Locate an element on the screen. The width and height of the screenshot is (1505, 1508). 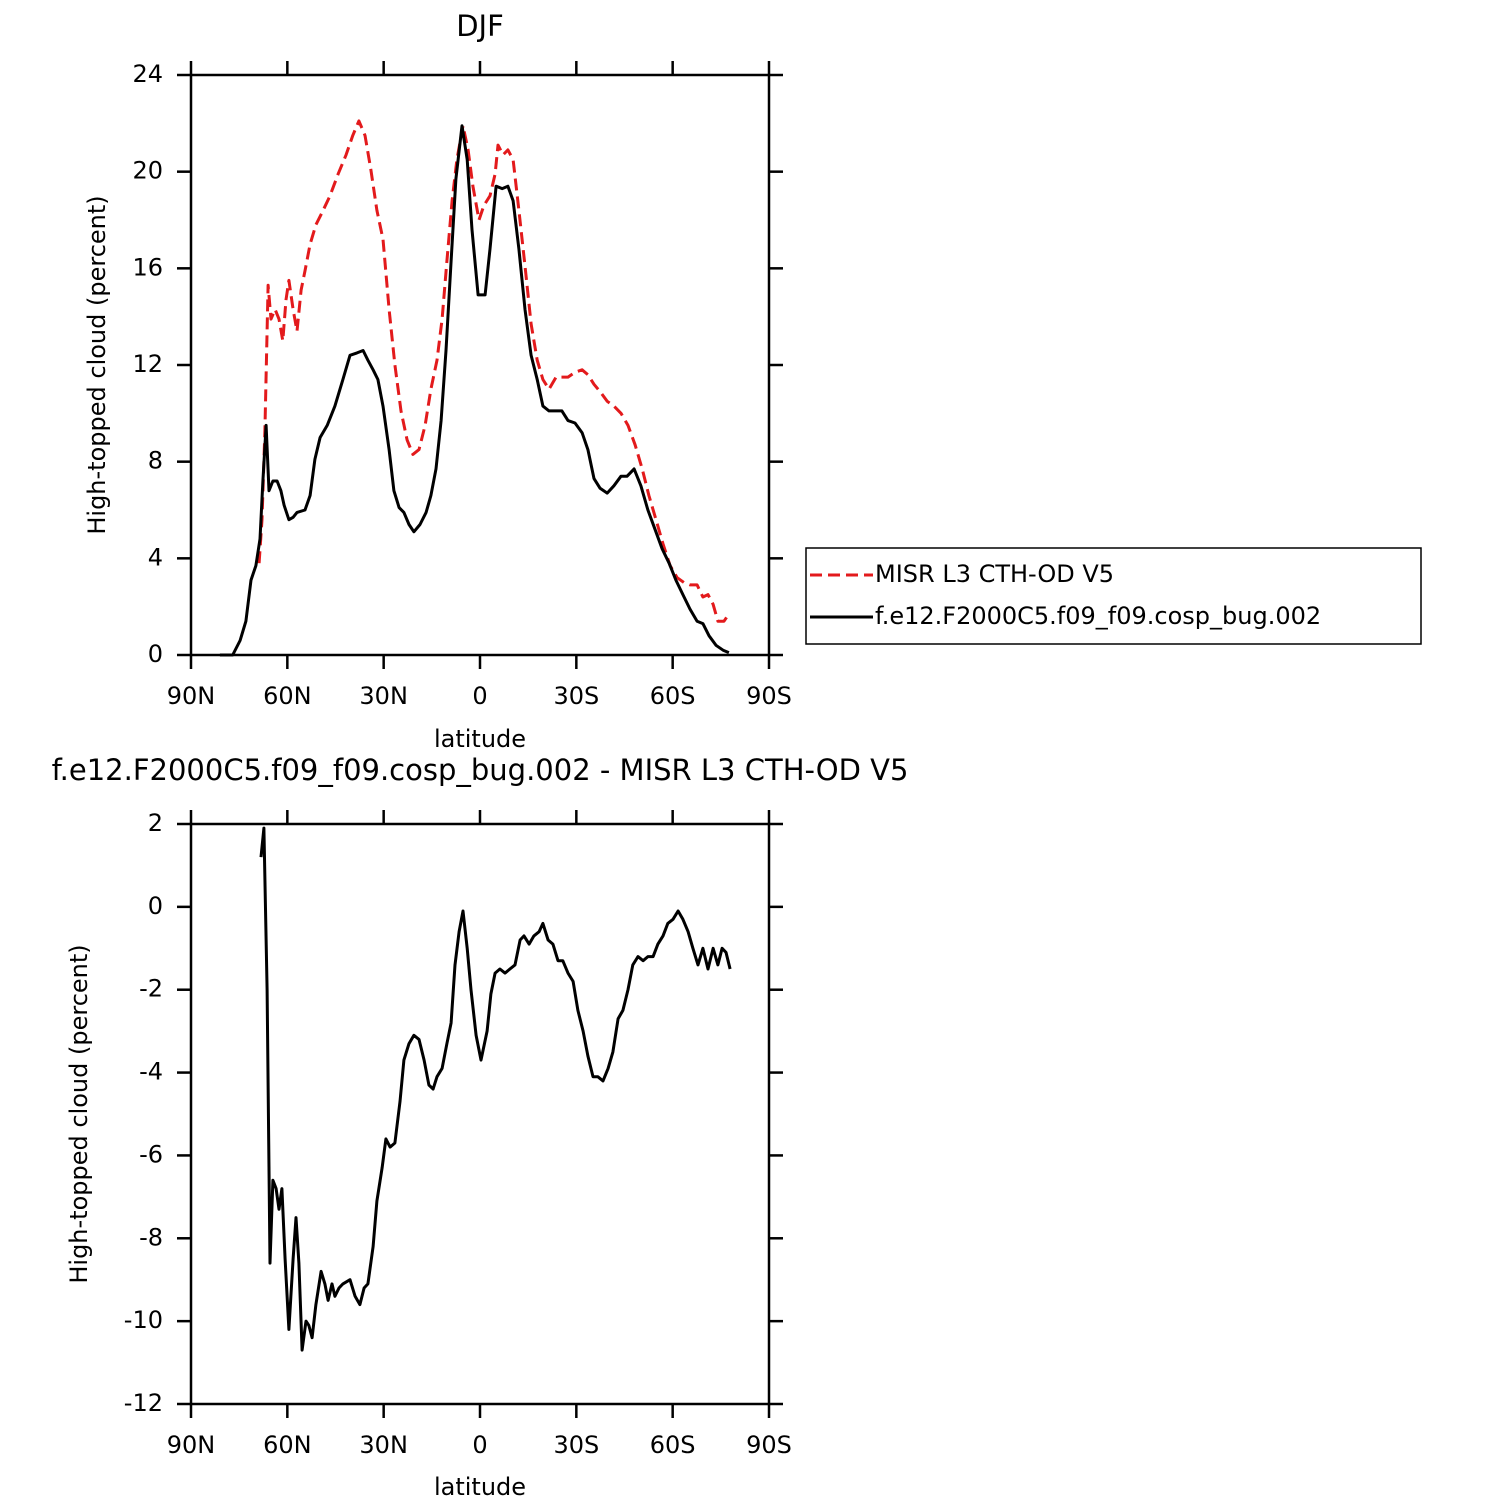
legend-label: f.e12.F2000C5.f09_f09.cosp_bug.002 is located at coordinates (1098, 616).